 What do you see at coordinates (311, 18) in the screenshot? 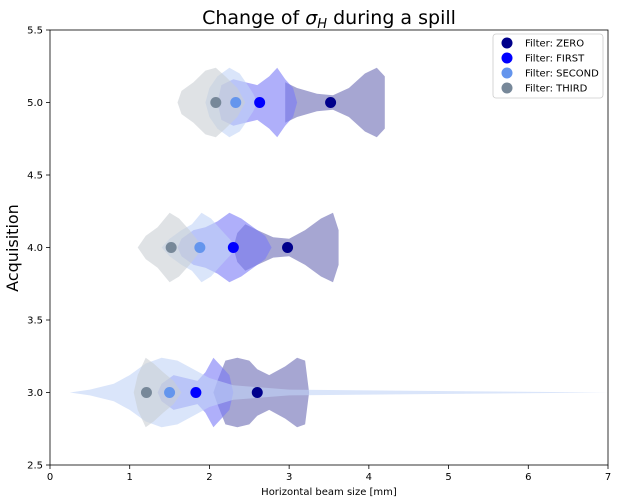
I see `chart-title-symbol: σ` at bounding box center [311, 18].